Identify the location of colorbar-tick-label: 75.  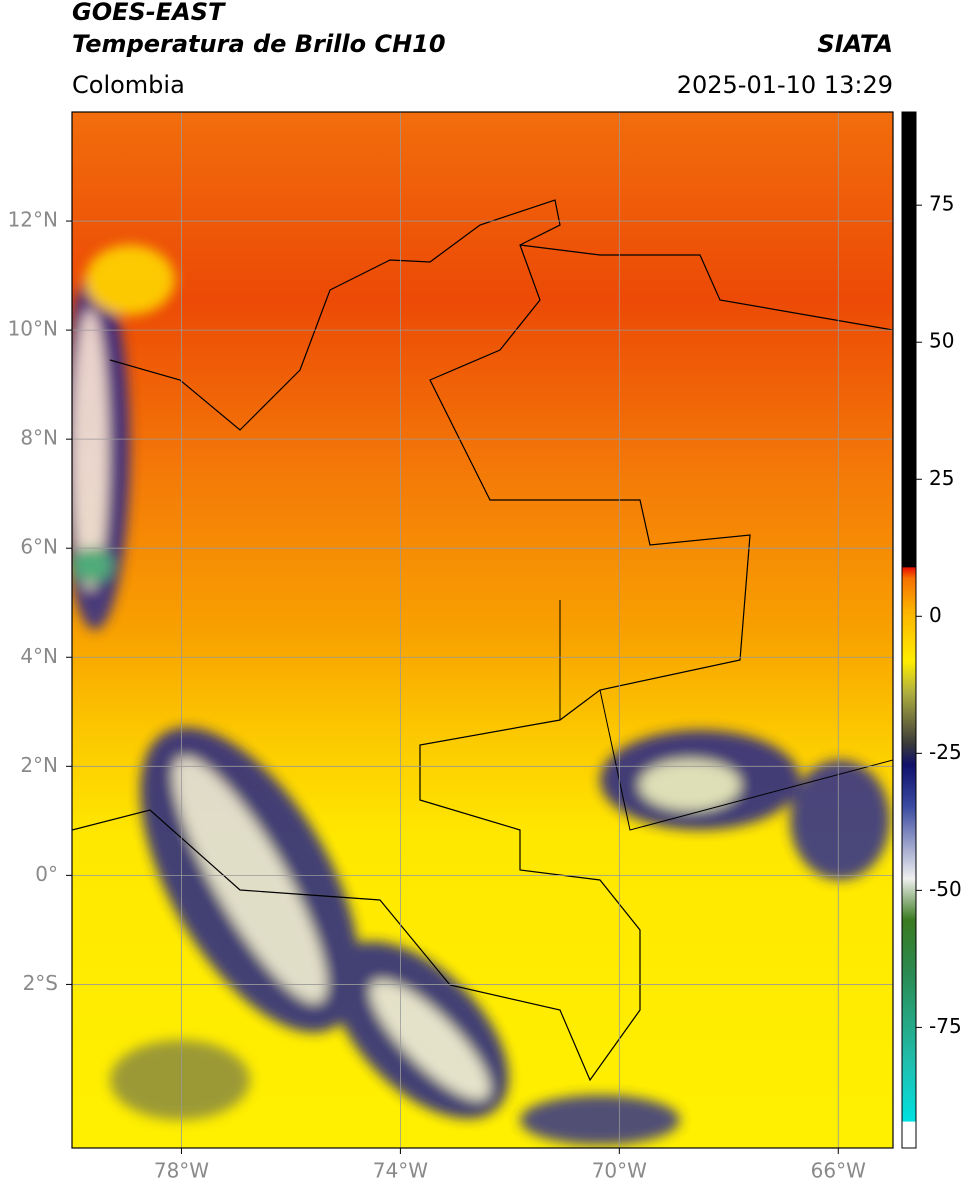
(941, 204).